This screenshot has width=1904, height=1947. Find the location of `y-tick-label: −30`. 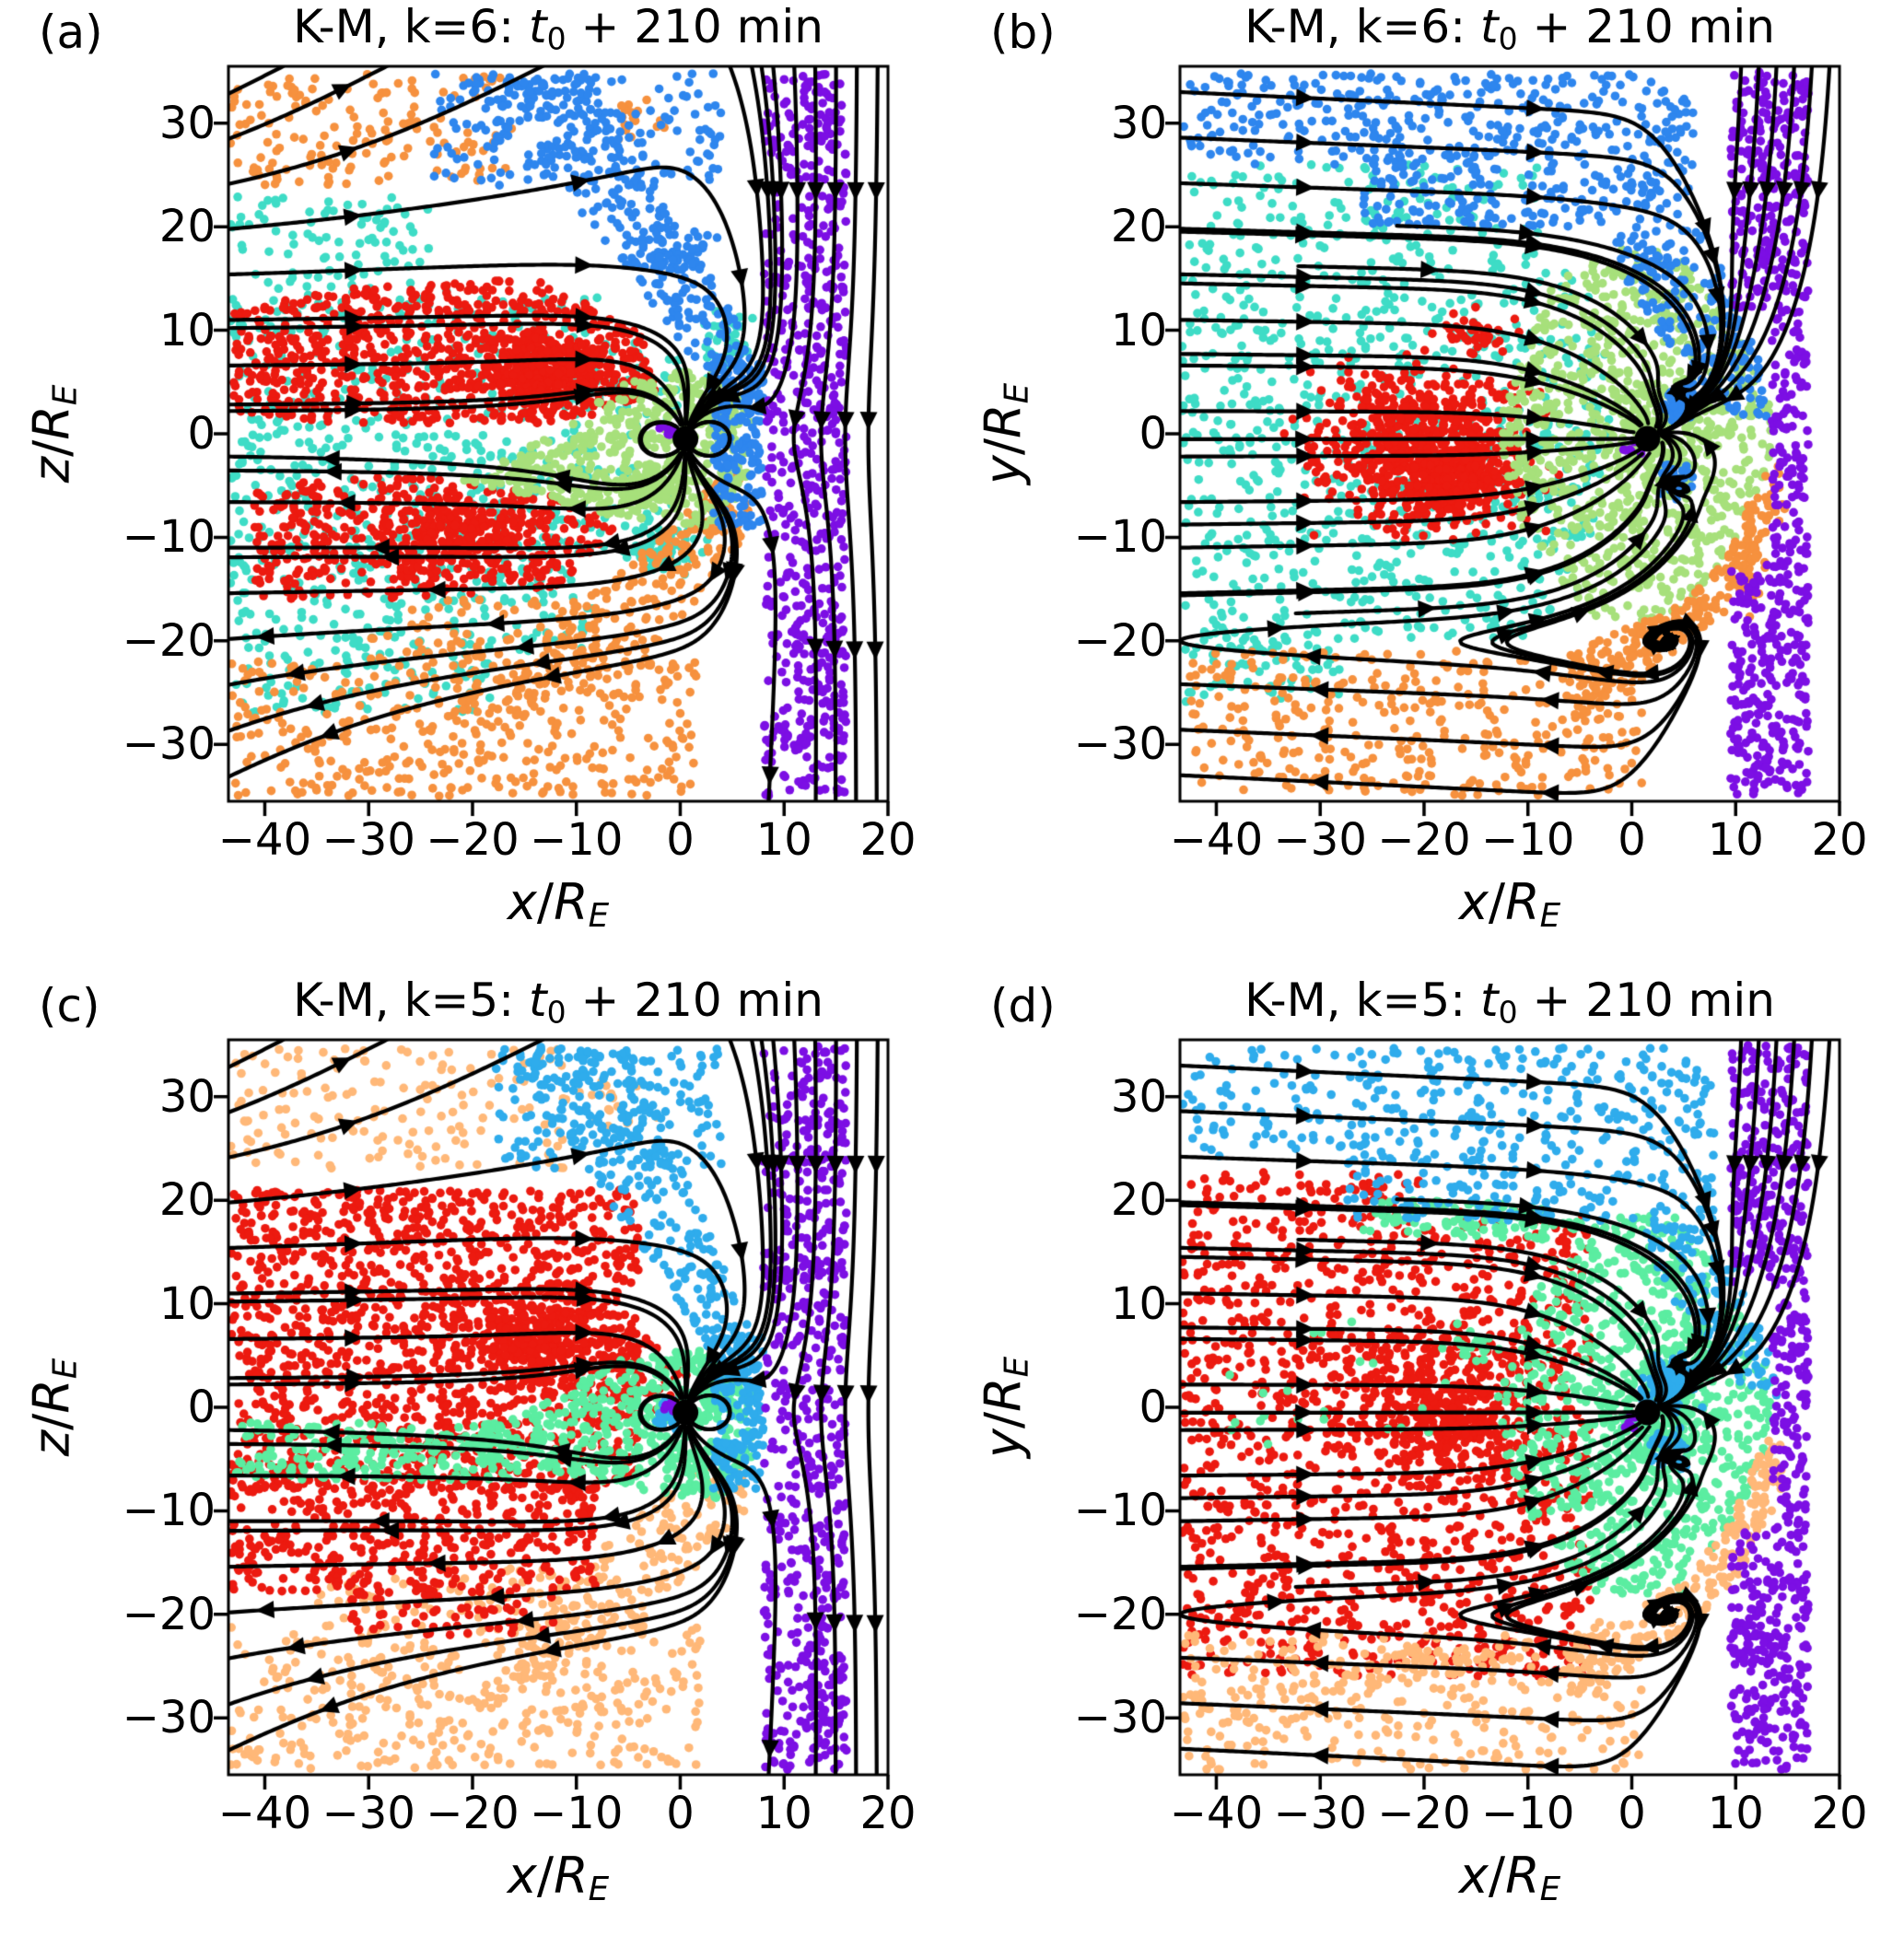

y-tick-label: −30 is located at coordinates (169, 744).